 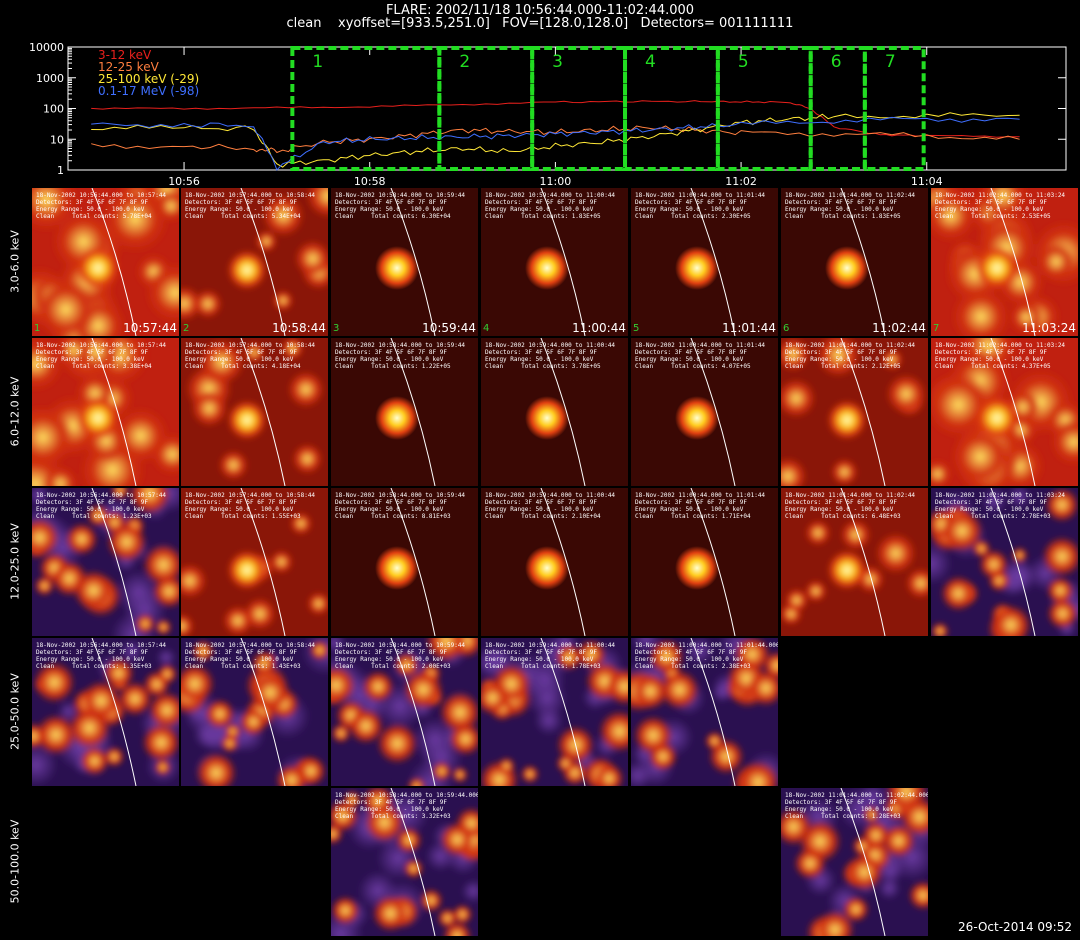 I want to click on row-label: 12.0-25.0 keV, so click(x=15, y=561).